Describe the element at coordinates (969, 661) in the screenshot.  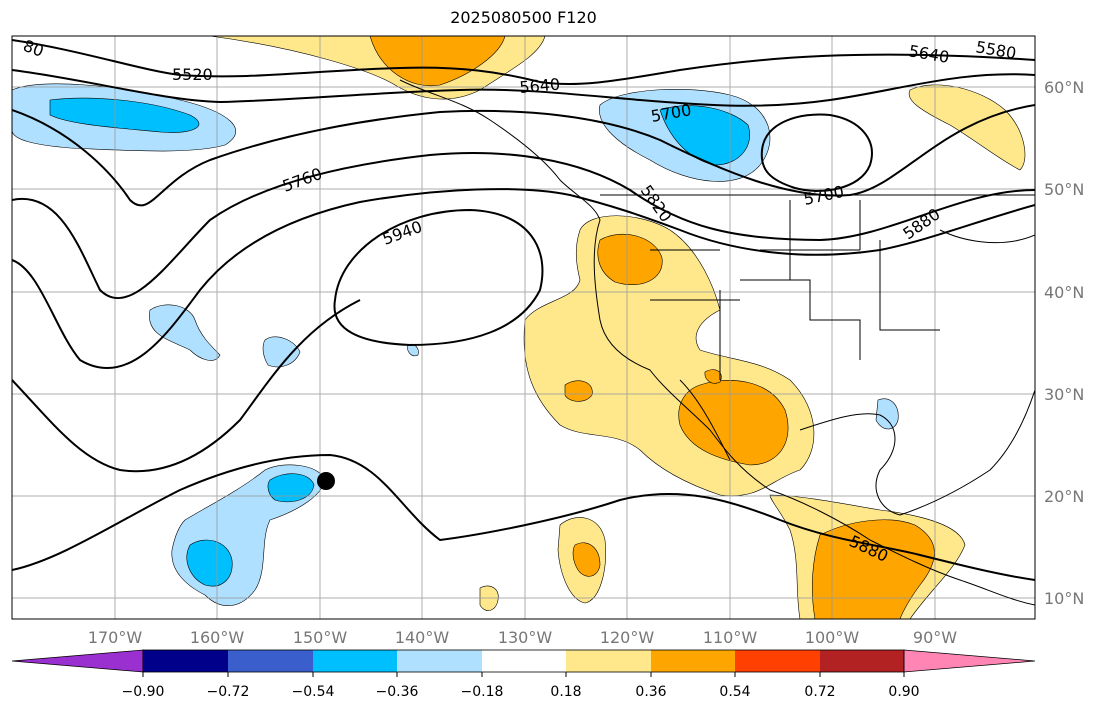
I see `colorbar-max-arrow` at that location.